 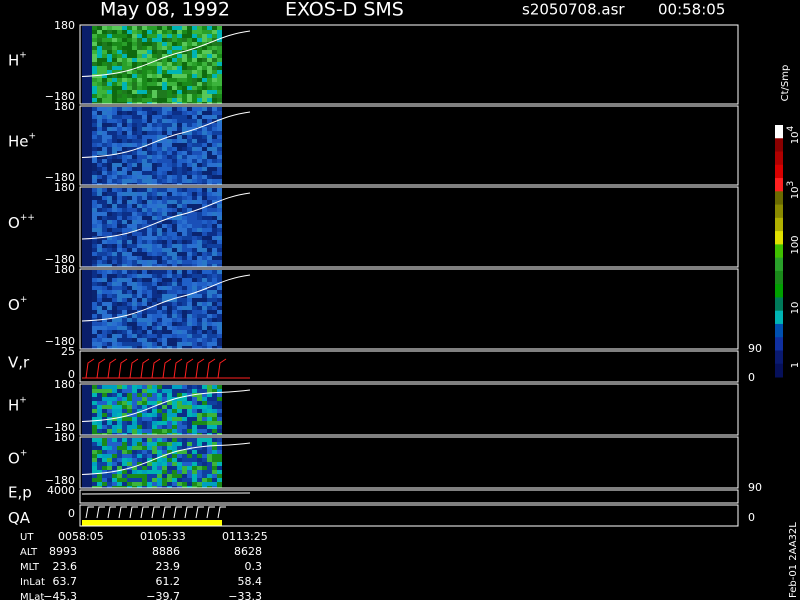 I want to click on footer-label: MLat, so click(x=32, y=596).